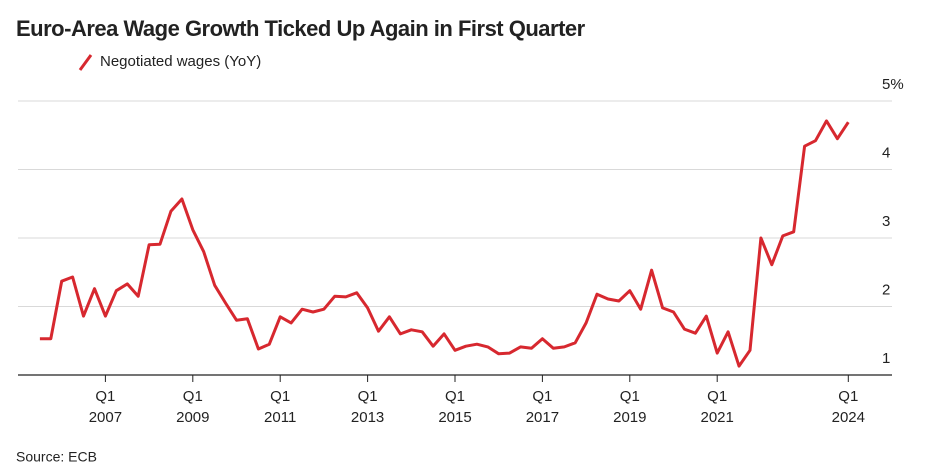 The image size is (928, 476). Describe the element at coordinates (886, 221) in the screenshot. I see `y-tick-label: 3` at that location.